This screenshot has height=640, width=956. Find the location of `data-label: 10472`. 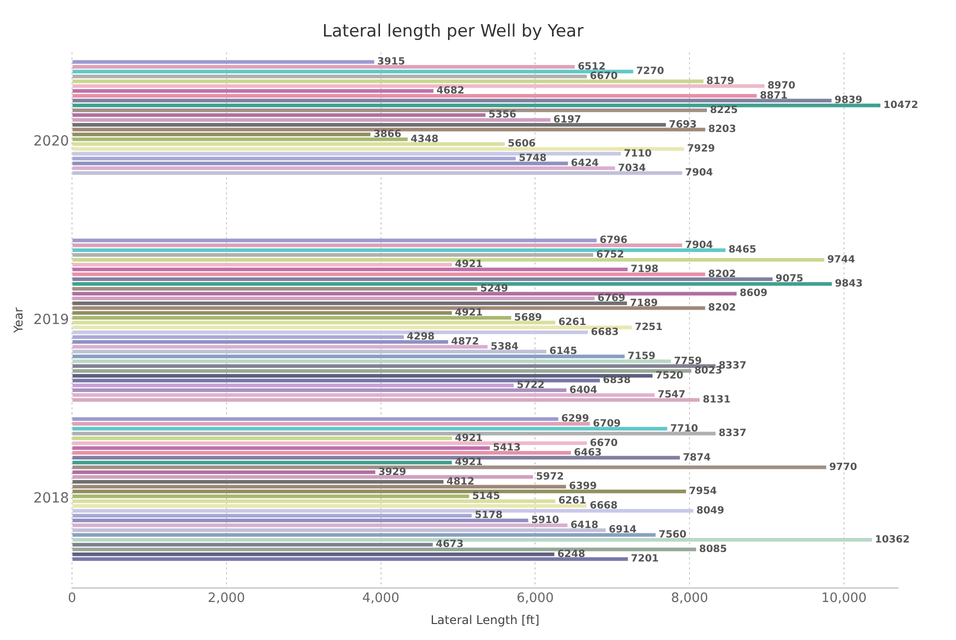

data-label: 10472 is located at coordinates (900, 106).